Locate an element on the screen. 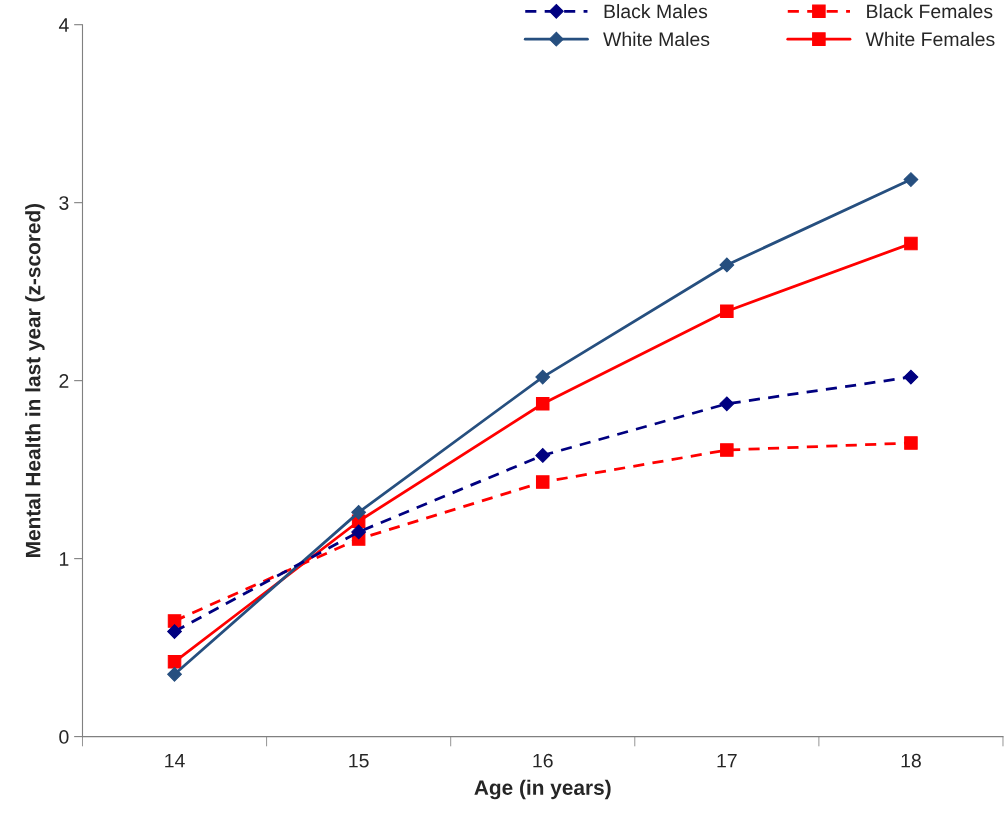 This screenshot has height=823, width=1006. legend-label: White Females is located at coordinates (930, 39).